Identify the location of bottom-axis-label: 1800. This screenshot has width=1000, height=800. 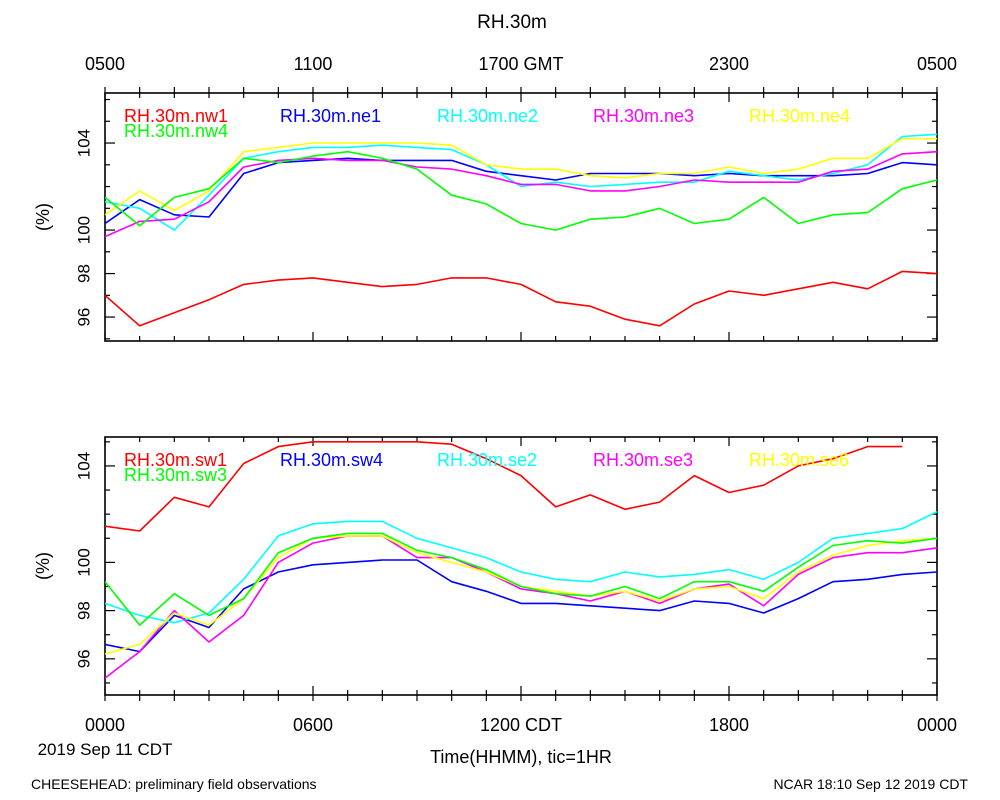
(729, 725).